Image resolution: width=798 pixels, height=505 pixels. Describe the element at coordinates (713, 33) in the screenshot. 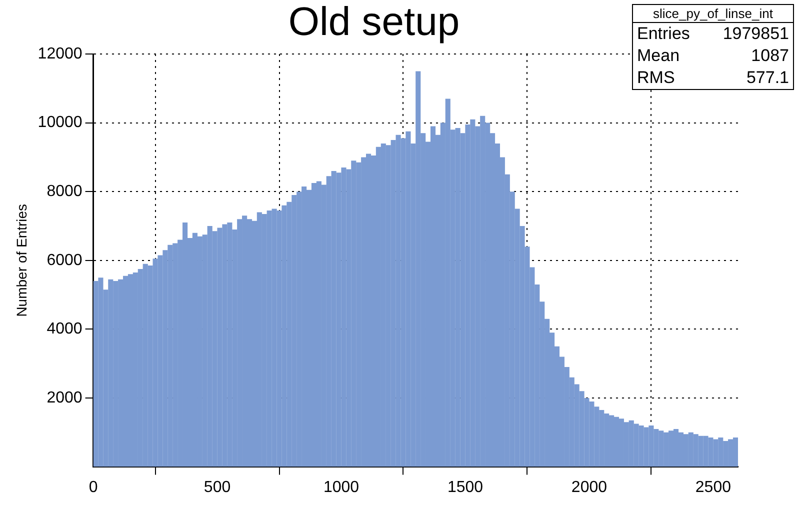

I see `text: Entries 1979851` at that location.